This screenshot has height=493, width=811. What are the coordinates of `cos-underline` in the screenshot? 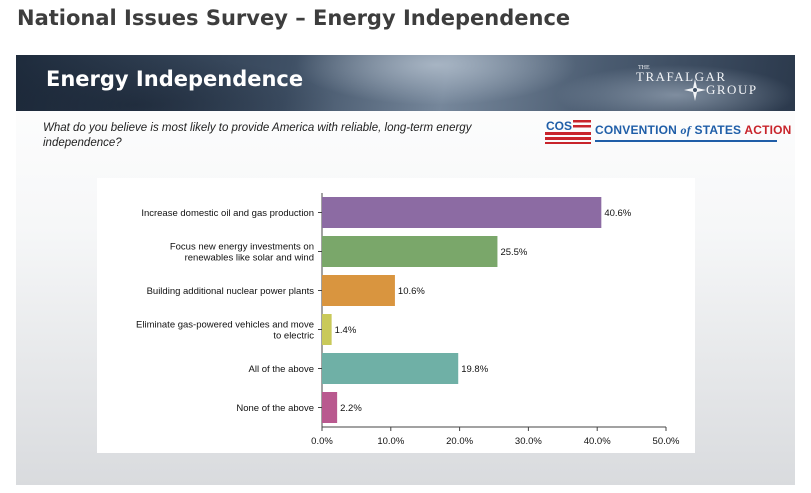 It's located at (686, 141).